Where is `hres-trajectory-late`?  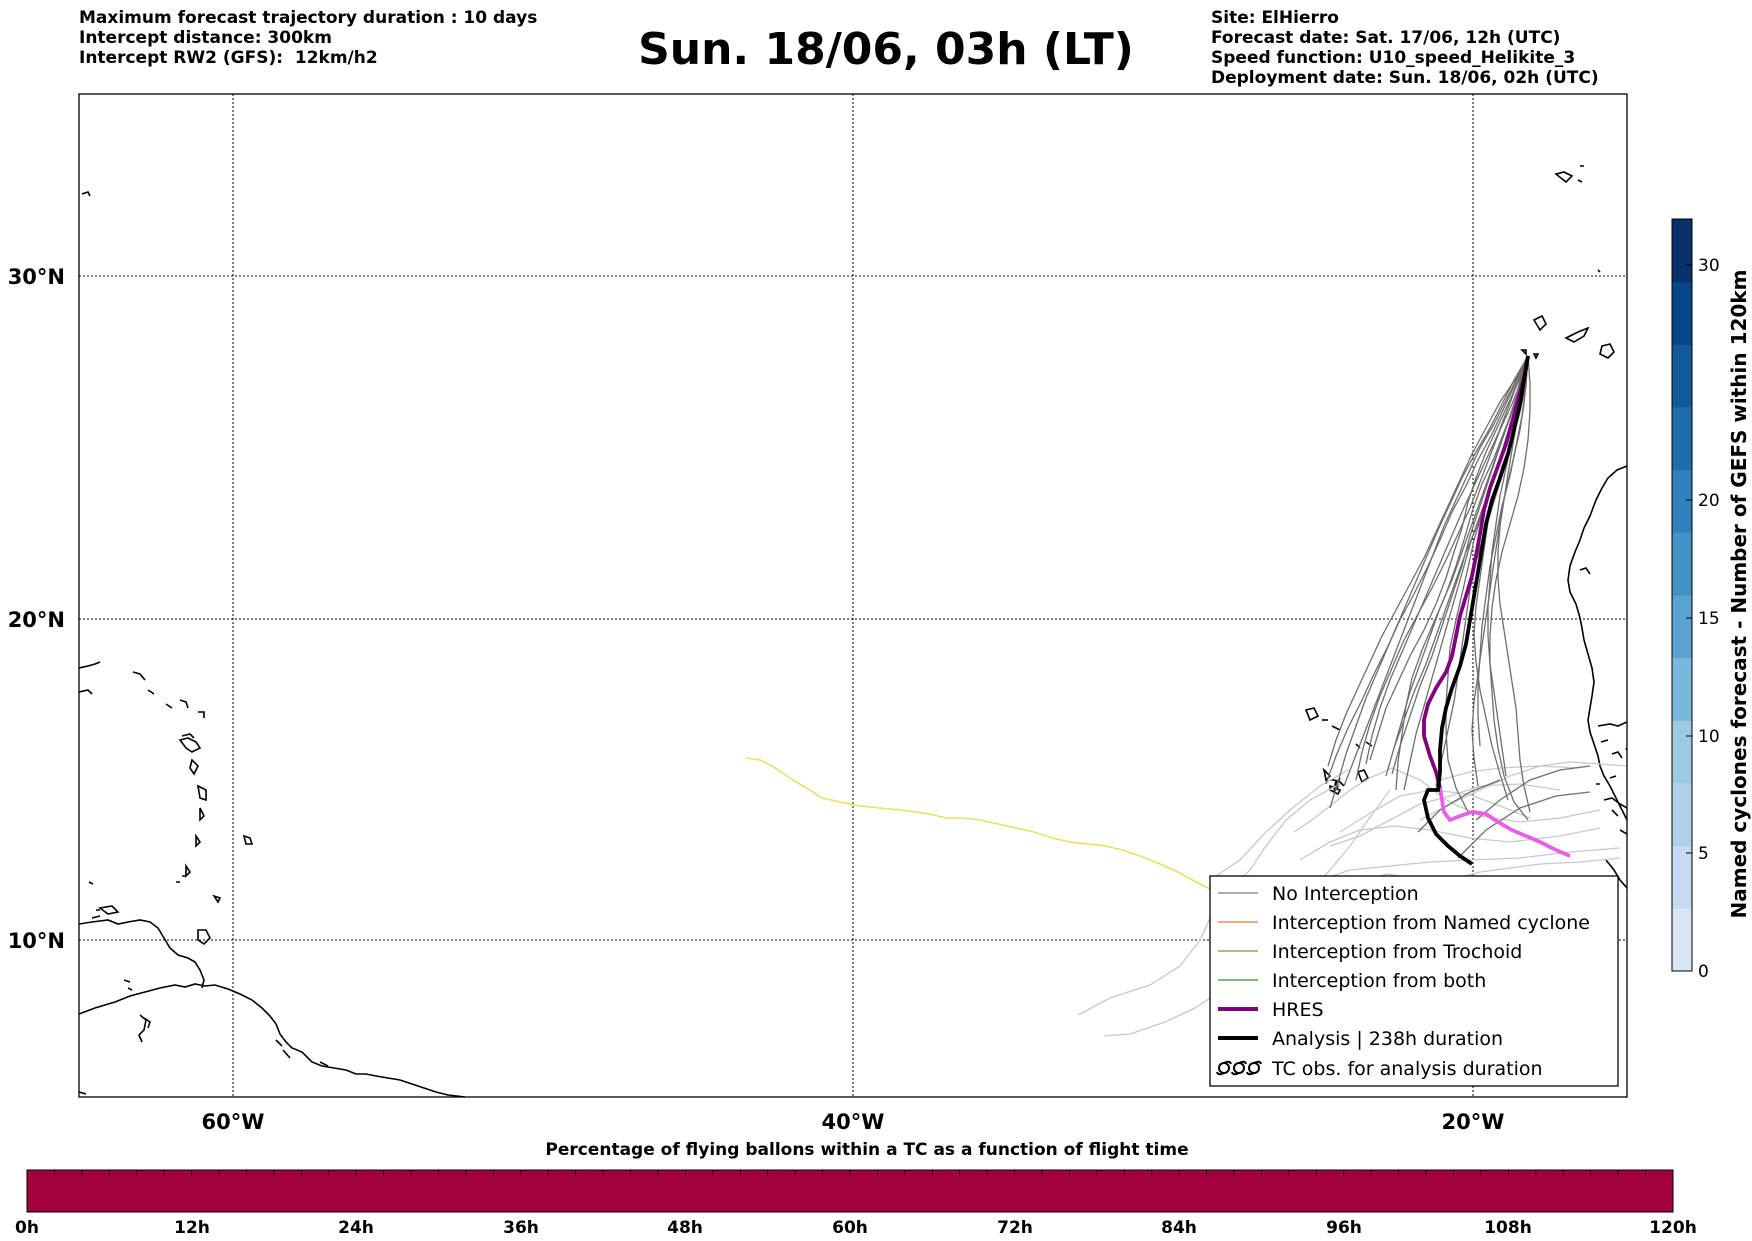
hres-trajectory-late is located at coordinates (1504, 822).